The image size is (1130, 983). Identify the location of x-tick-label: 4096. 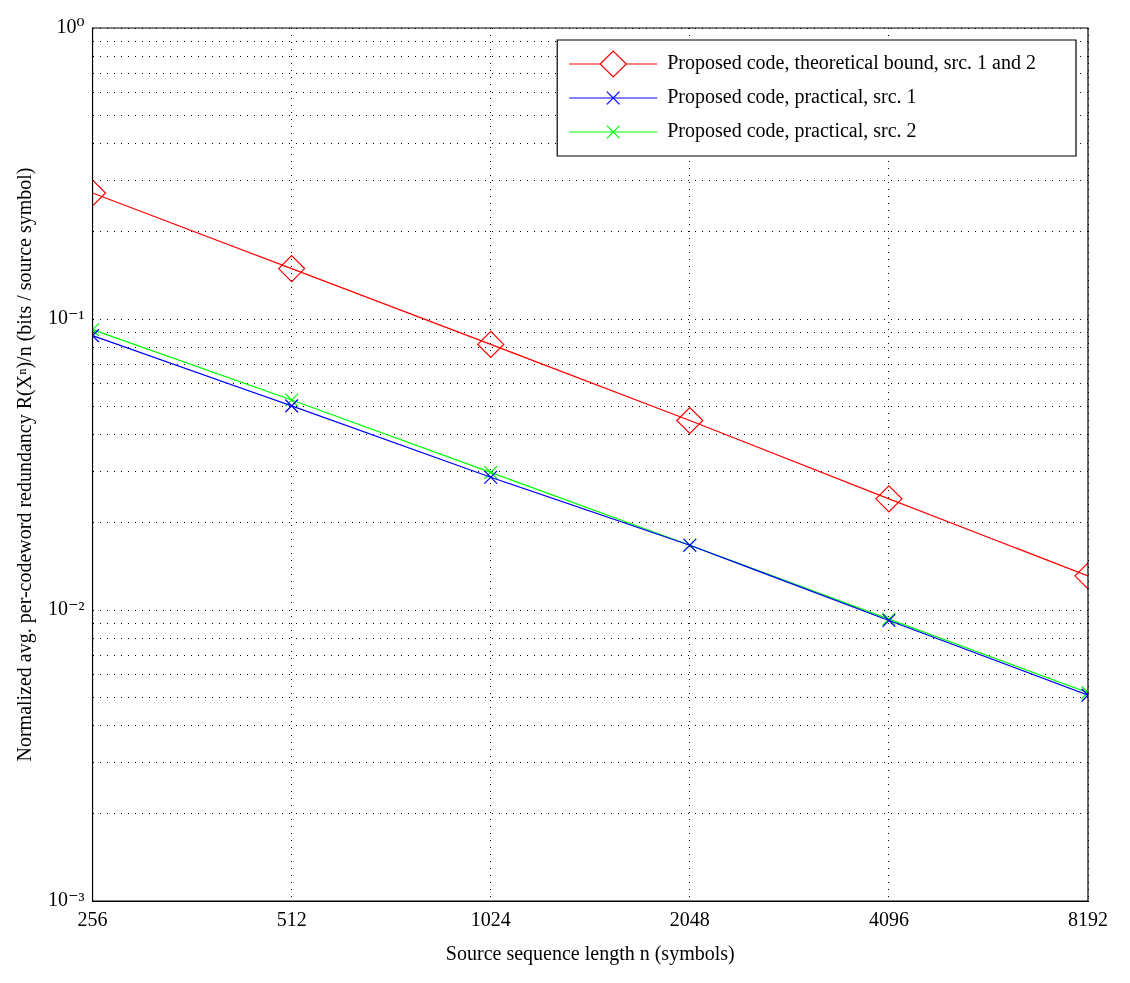
(888, 919).